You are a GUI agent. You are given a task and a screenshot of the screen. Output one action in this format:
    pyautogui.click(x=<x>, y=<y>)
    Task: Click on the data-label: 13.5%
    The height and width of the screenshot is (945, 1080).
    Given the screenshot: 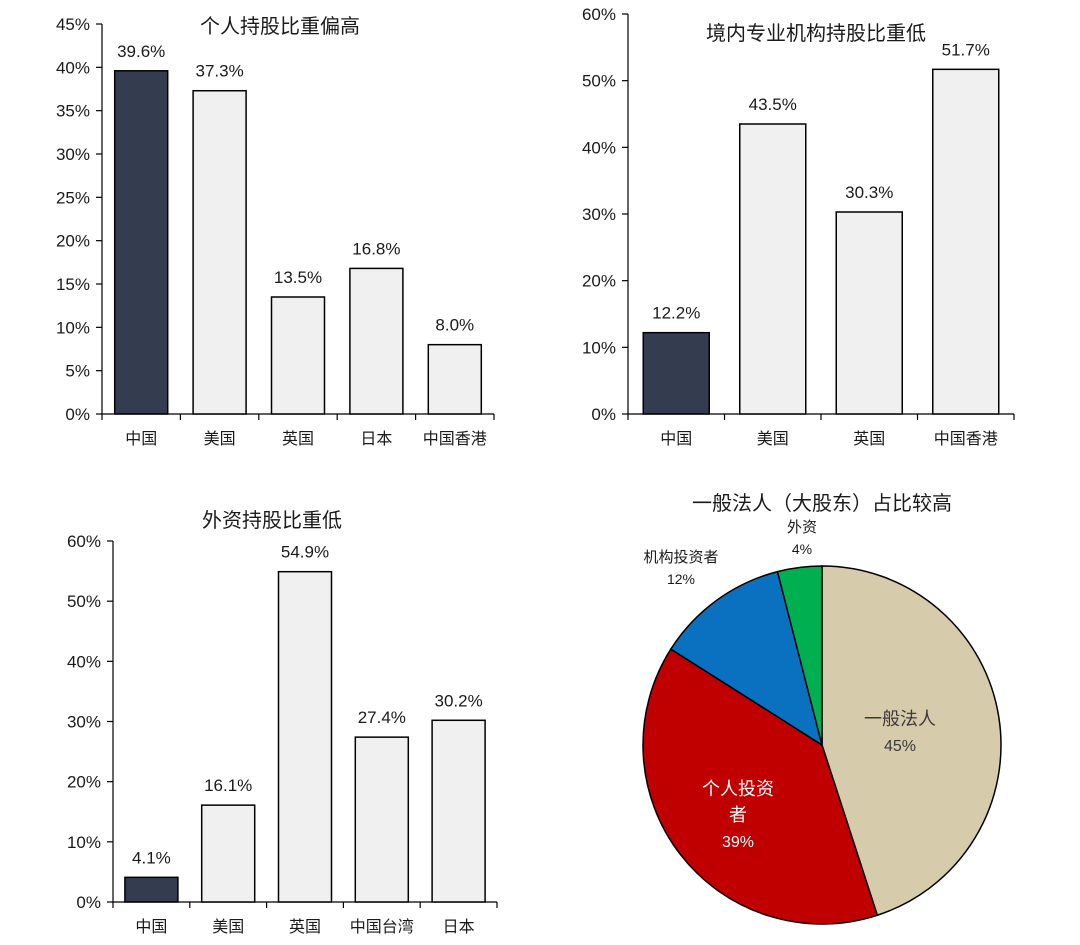 What is the action you would take?
    pyautogui.click(x=298, y=277)
    